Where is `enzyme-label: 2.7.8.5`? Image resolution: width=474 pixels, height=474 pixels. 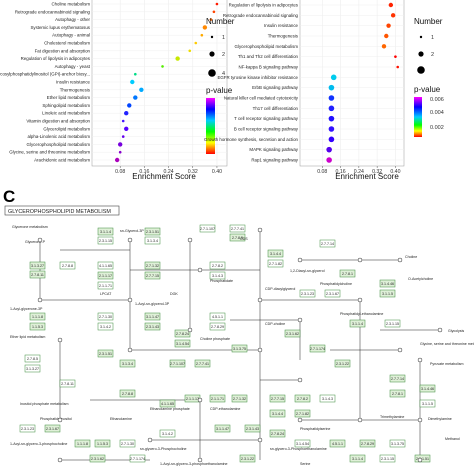
enzyme-label: 2.7.8.5 is located at coordinates (237, 238).